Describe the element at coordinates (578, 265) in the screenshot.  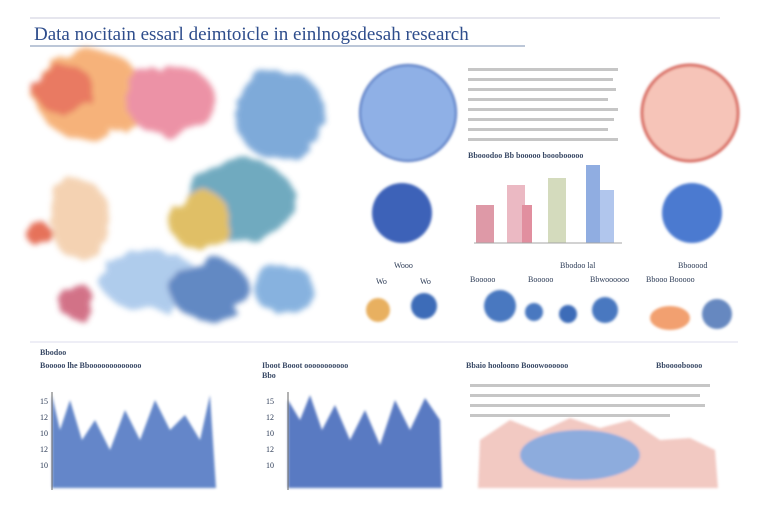
I see `label: Bbodoo lal` at that location.